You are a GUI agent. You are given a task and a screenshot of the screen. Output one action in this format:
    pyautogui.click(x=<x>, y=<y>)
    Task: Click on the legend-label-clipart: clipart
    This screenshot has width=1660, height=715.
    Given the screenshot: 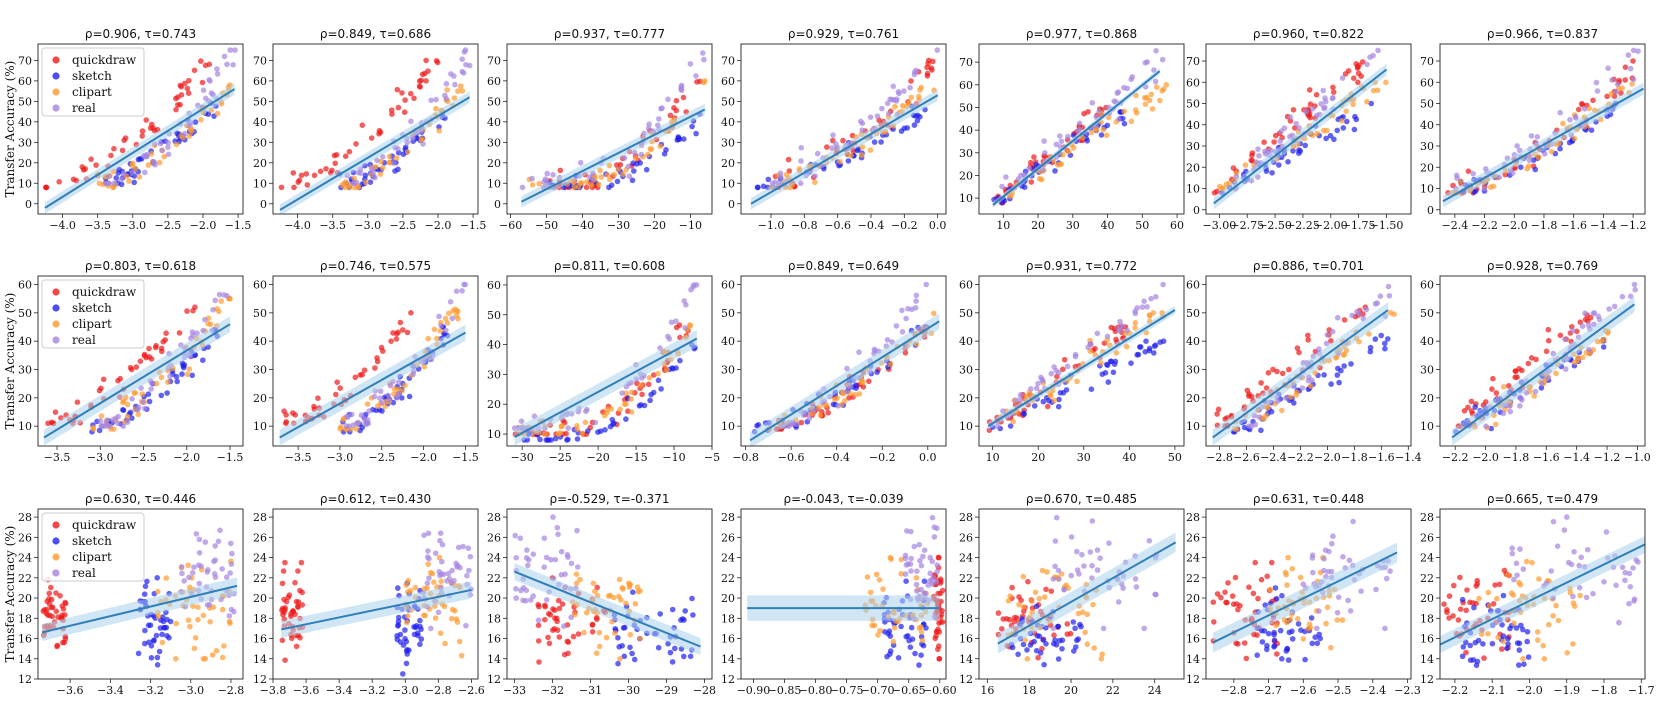 What is the action you would take?
    pyautogui.click(x=92, y=557)
    